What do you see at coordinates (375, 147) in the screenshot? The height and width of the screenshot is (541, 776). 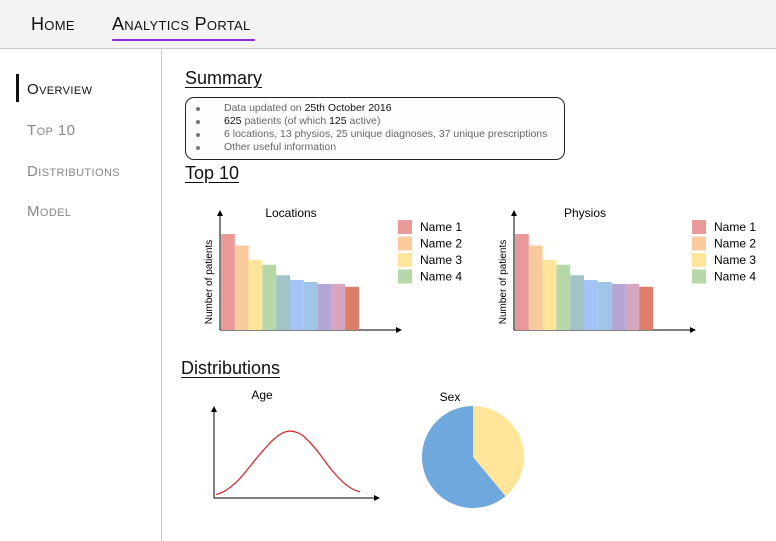 I see `summary-item-other: Other useful information` at bounding box center [375, 147].